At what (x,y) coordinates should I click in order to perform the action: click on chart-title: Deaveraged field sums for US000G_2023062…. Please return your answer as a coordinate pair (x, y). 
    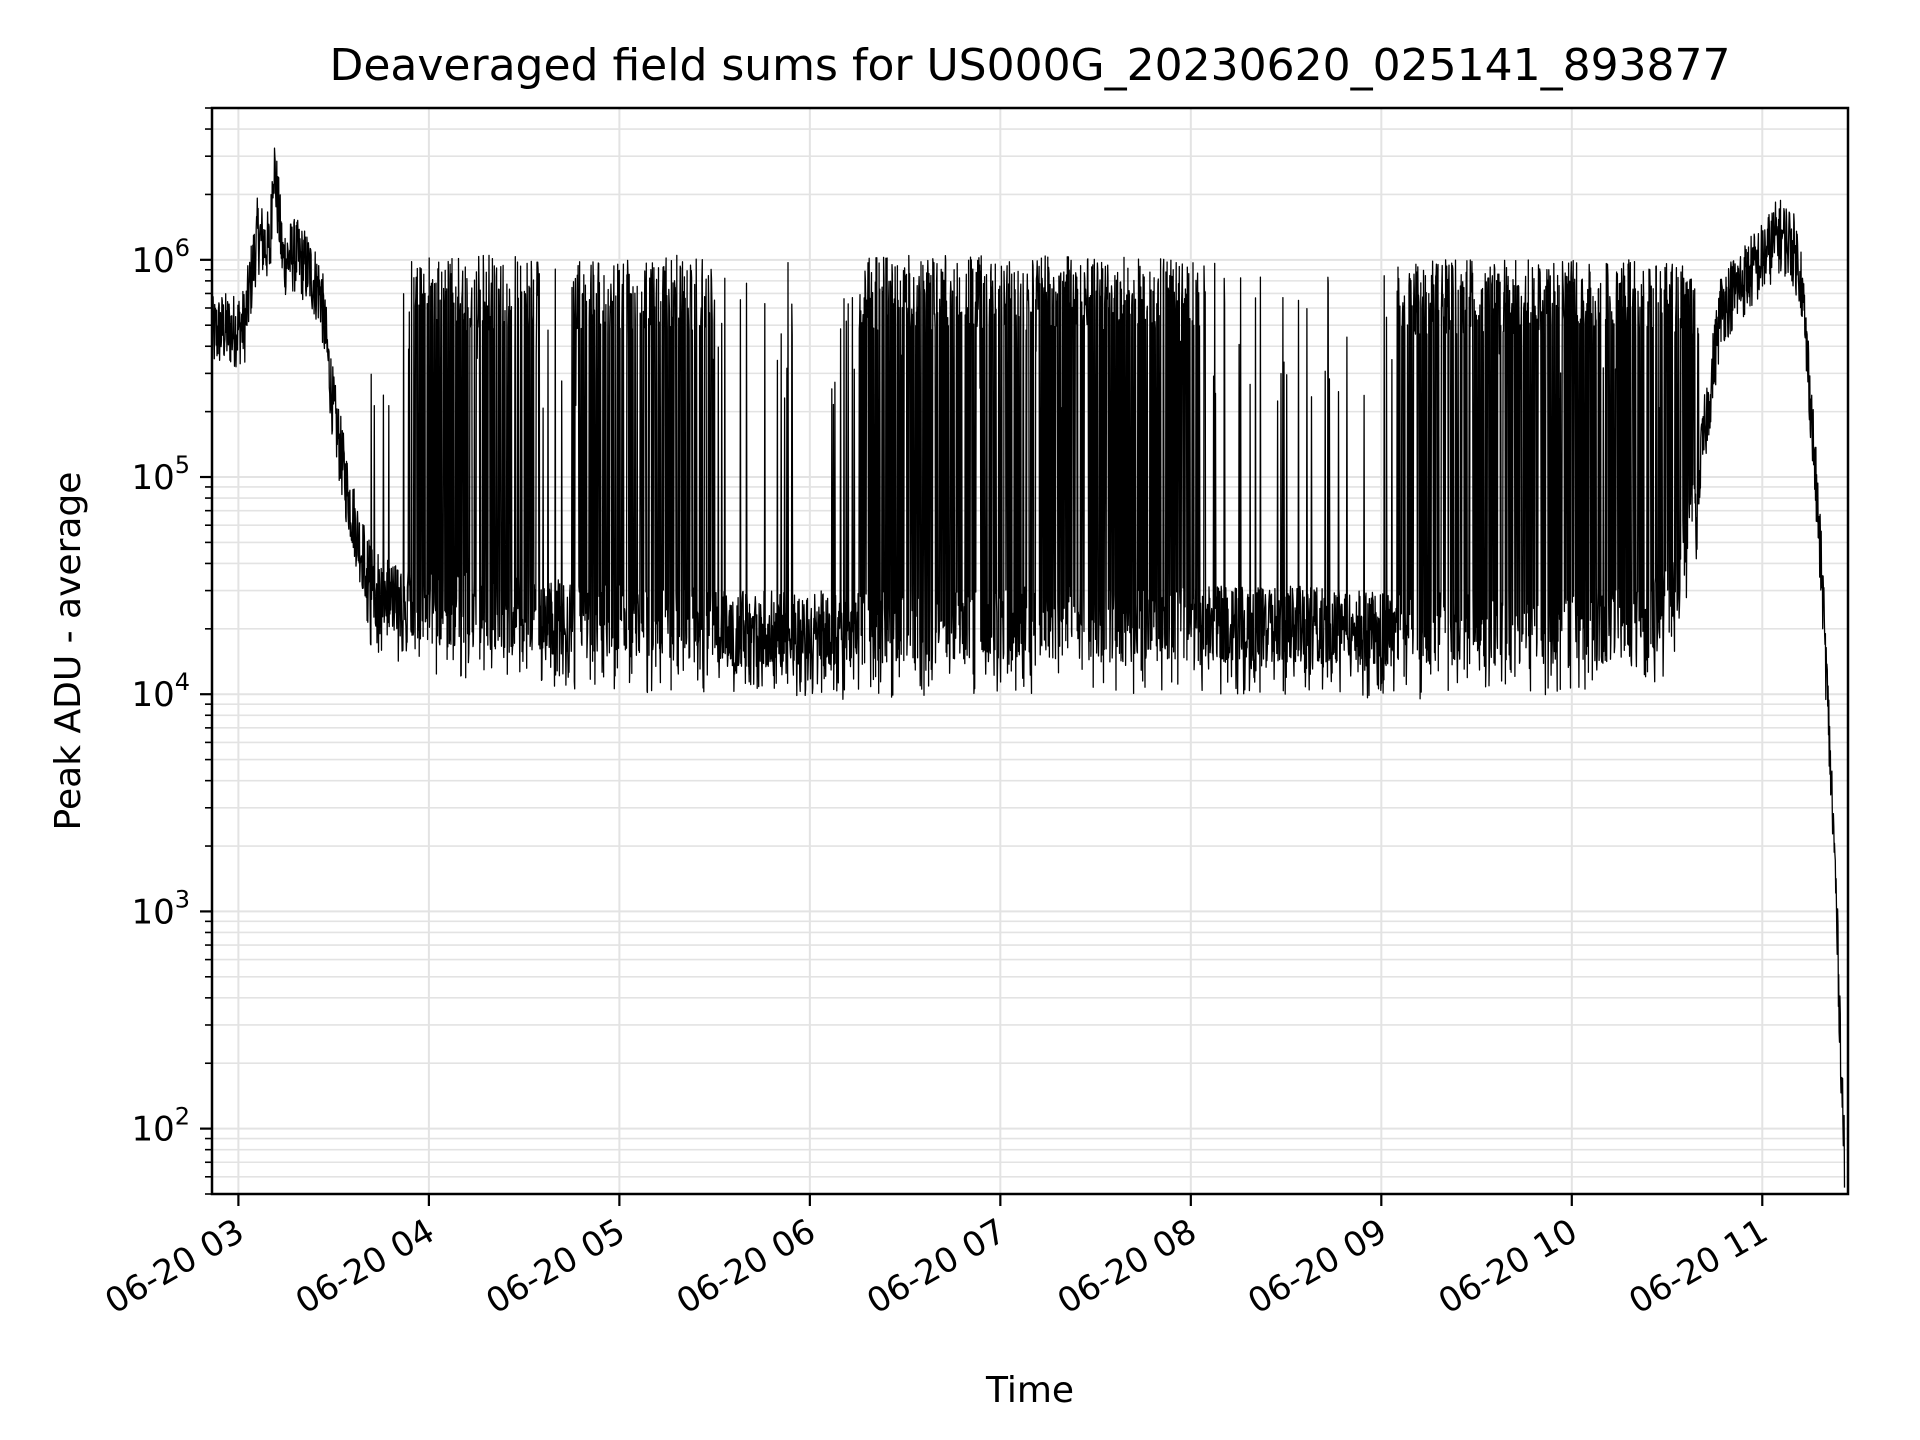
    Looking at the image, I should click on (1029, 65).